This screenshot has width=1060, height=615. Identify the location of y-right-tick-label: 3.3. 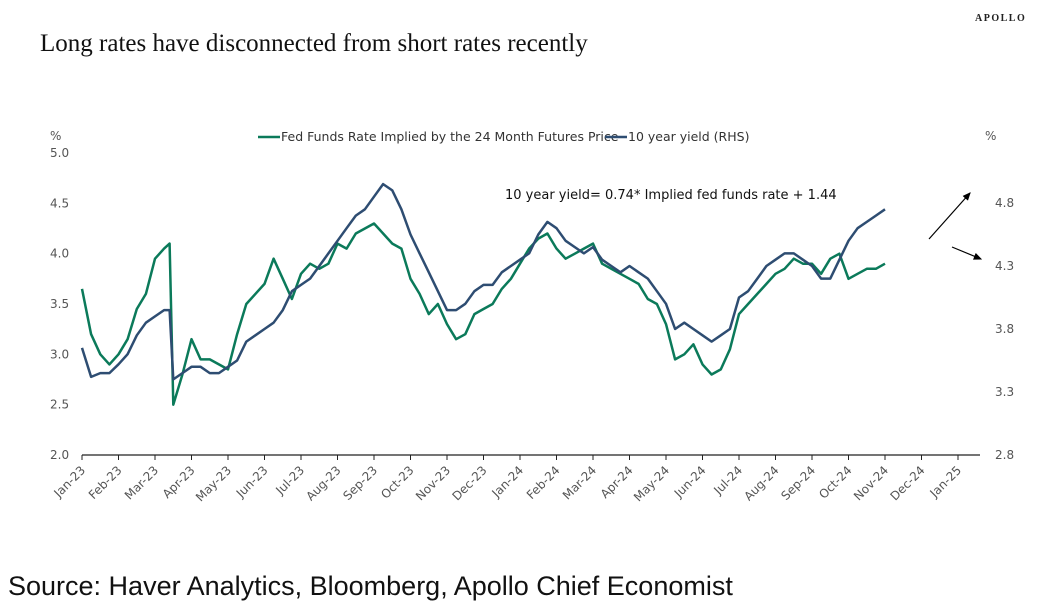
(1004, 392).